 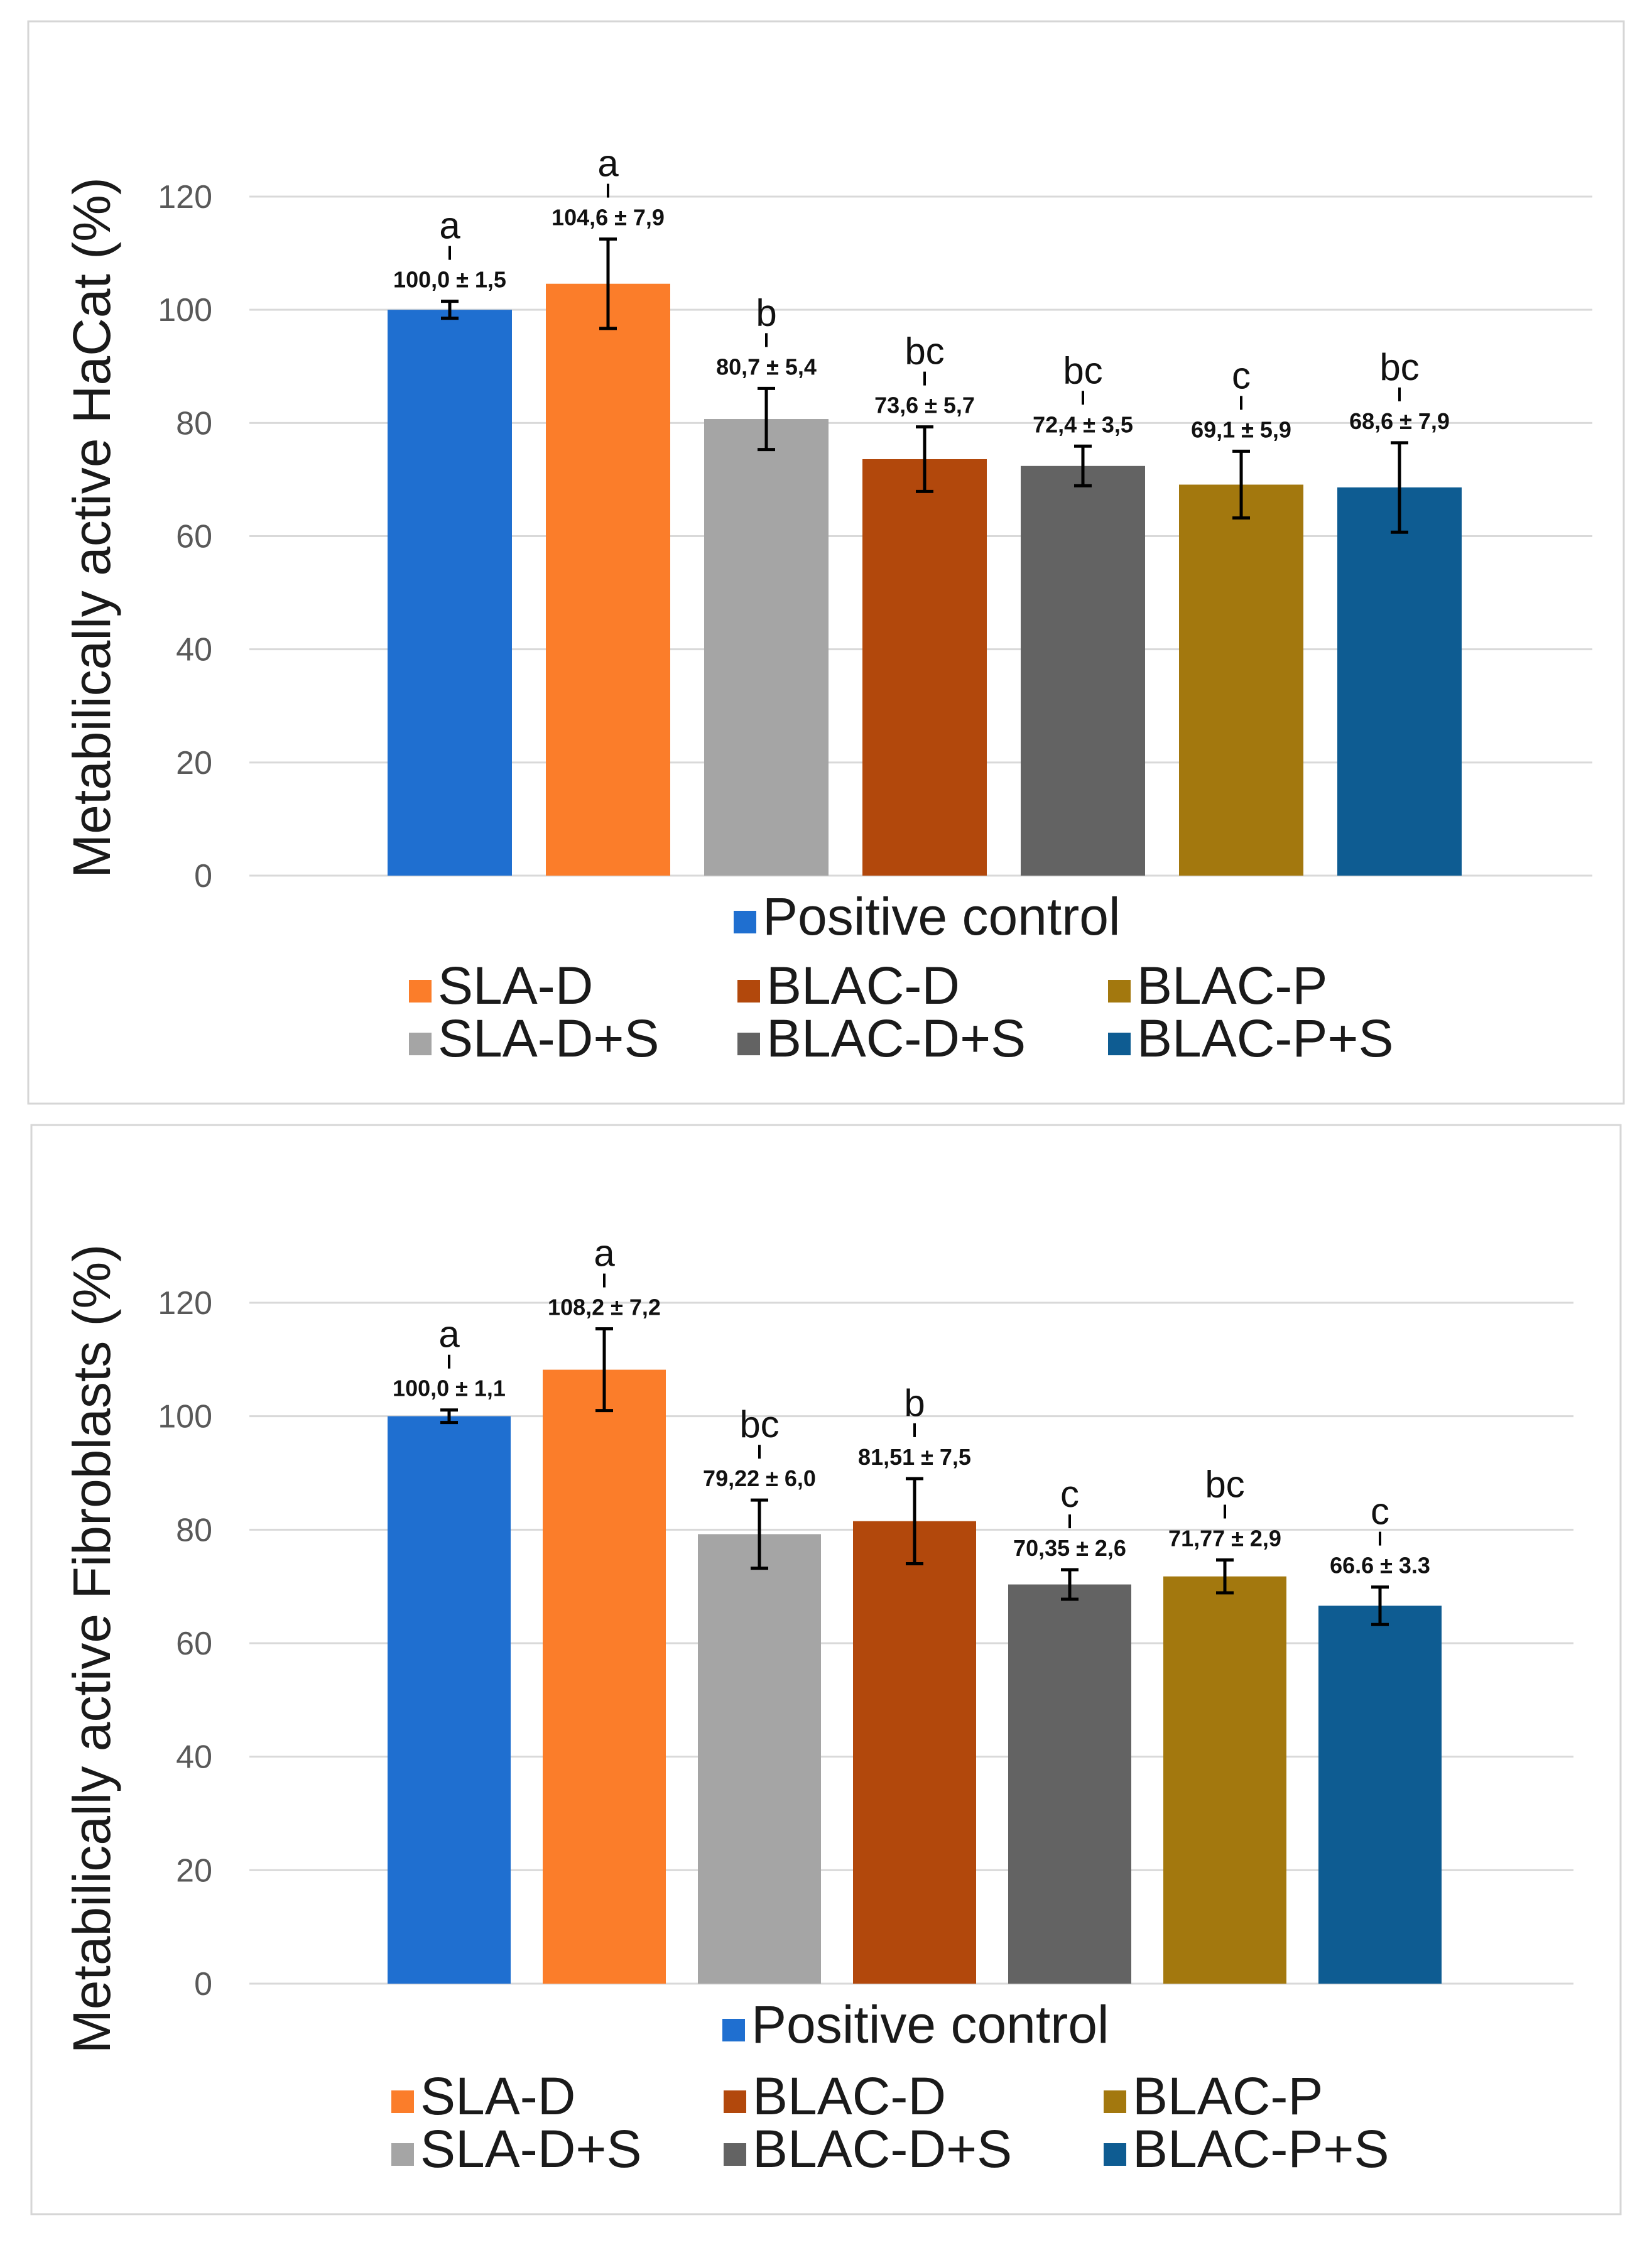 What do you see at coordinates (604, 1307) in the screenshot?
I see `value-label: 108,2 ± 7,2` at bounding box center [604, 1307].